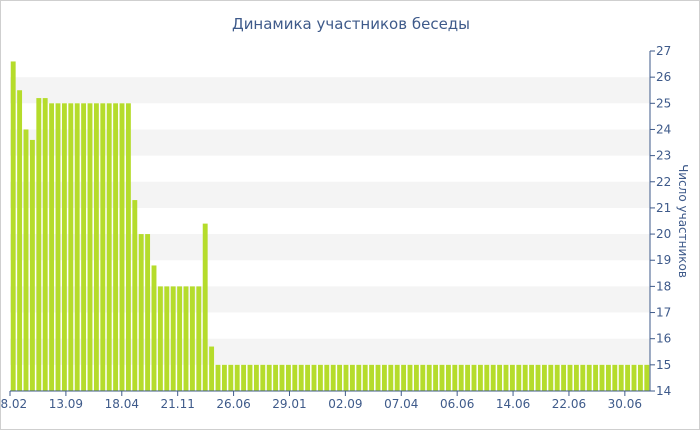 The image size is (700, 430). What do you see at coordinates (457, 404) in the screenshot?
I see `x-tick-label: 06.06` at bounding box center [457, 404].